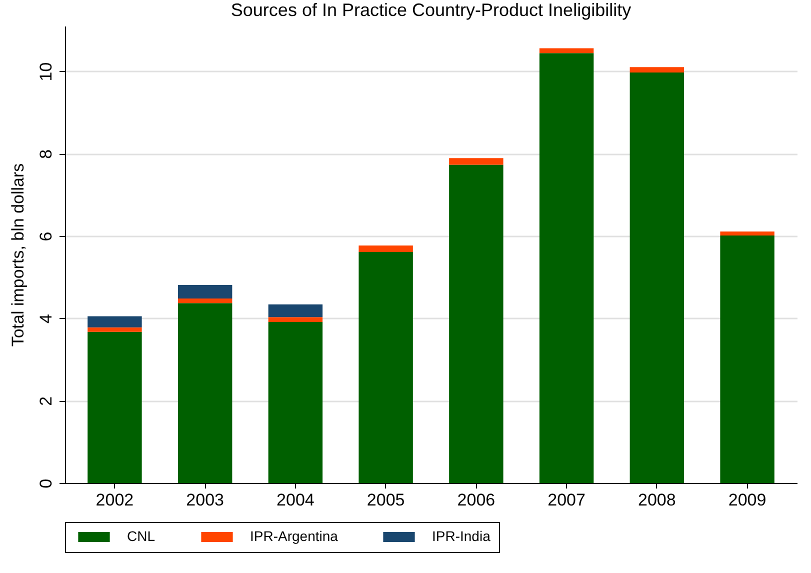 This screenshot has width=811, height=573. I want to click on x-tick-label: 2008, so click(657, 500).